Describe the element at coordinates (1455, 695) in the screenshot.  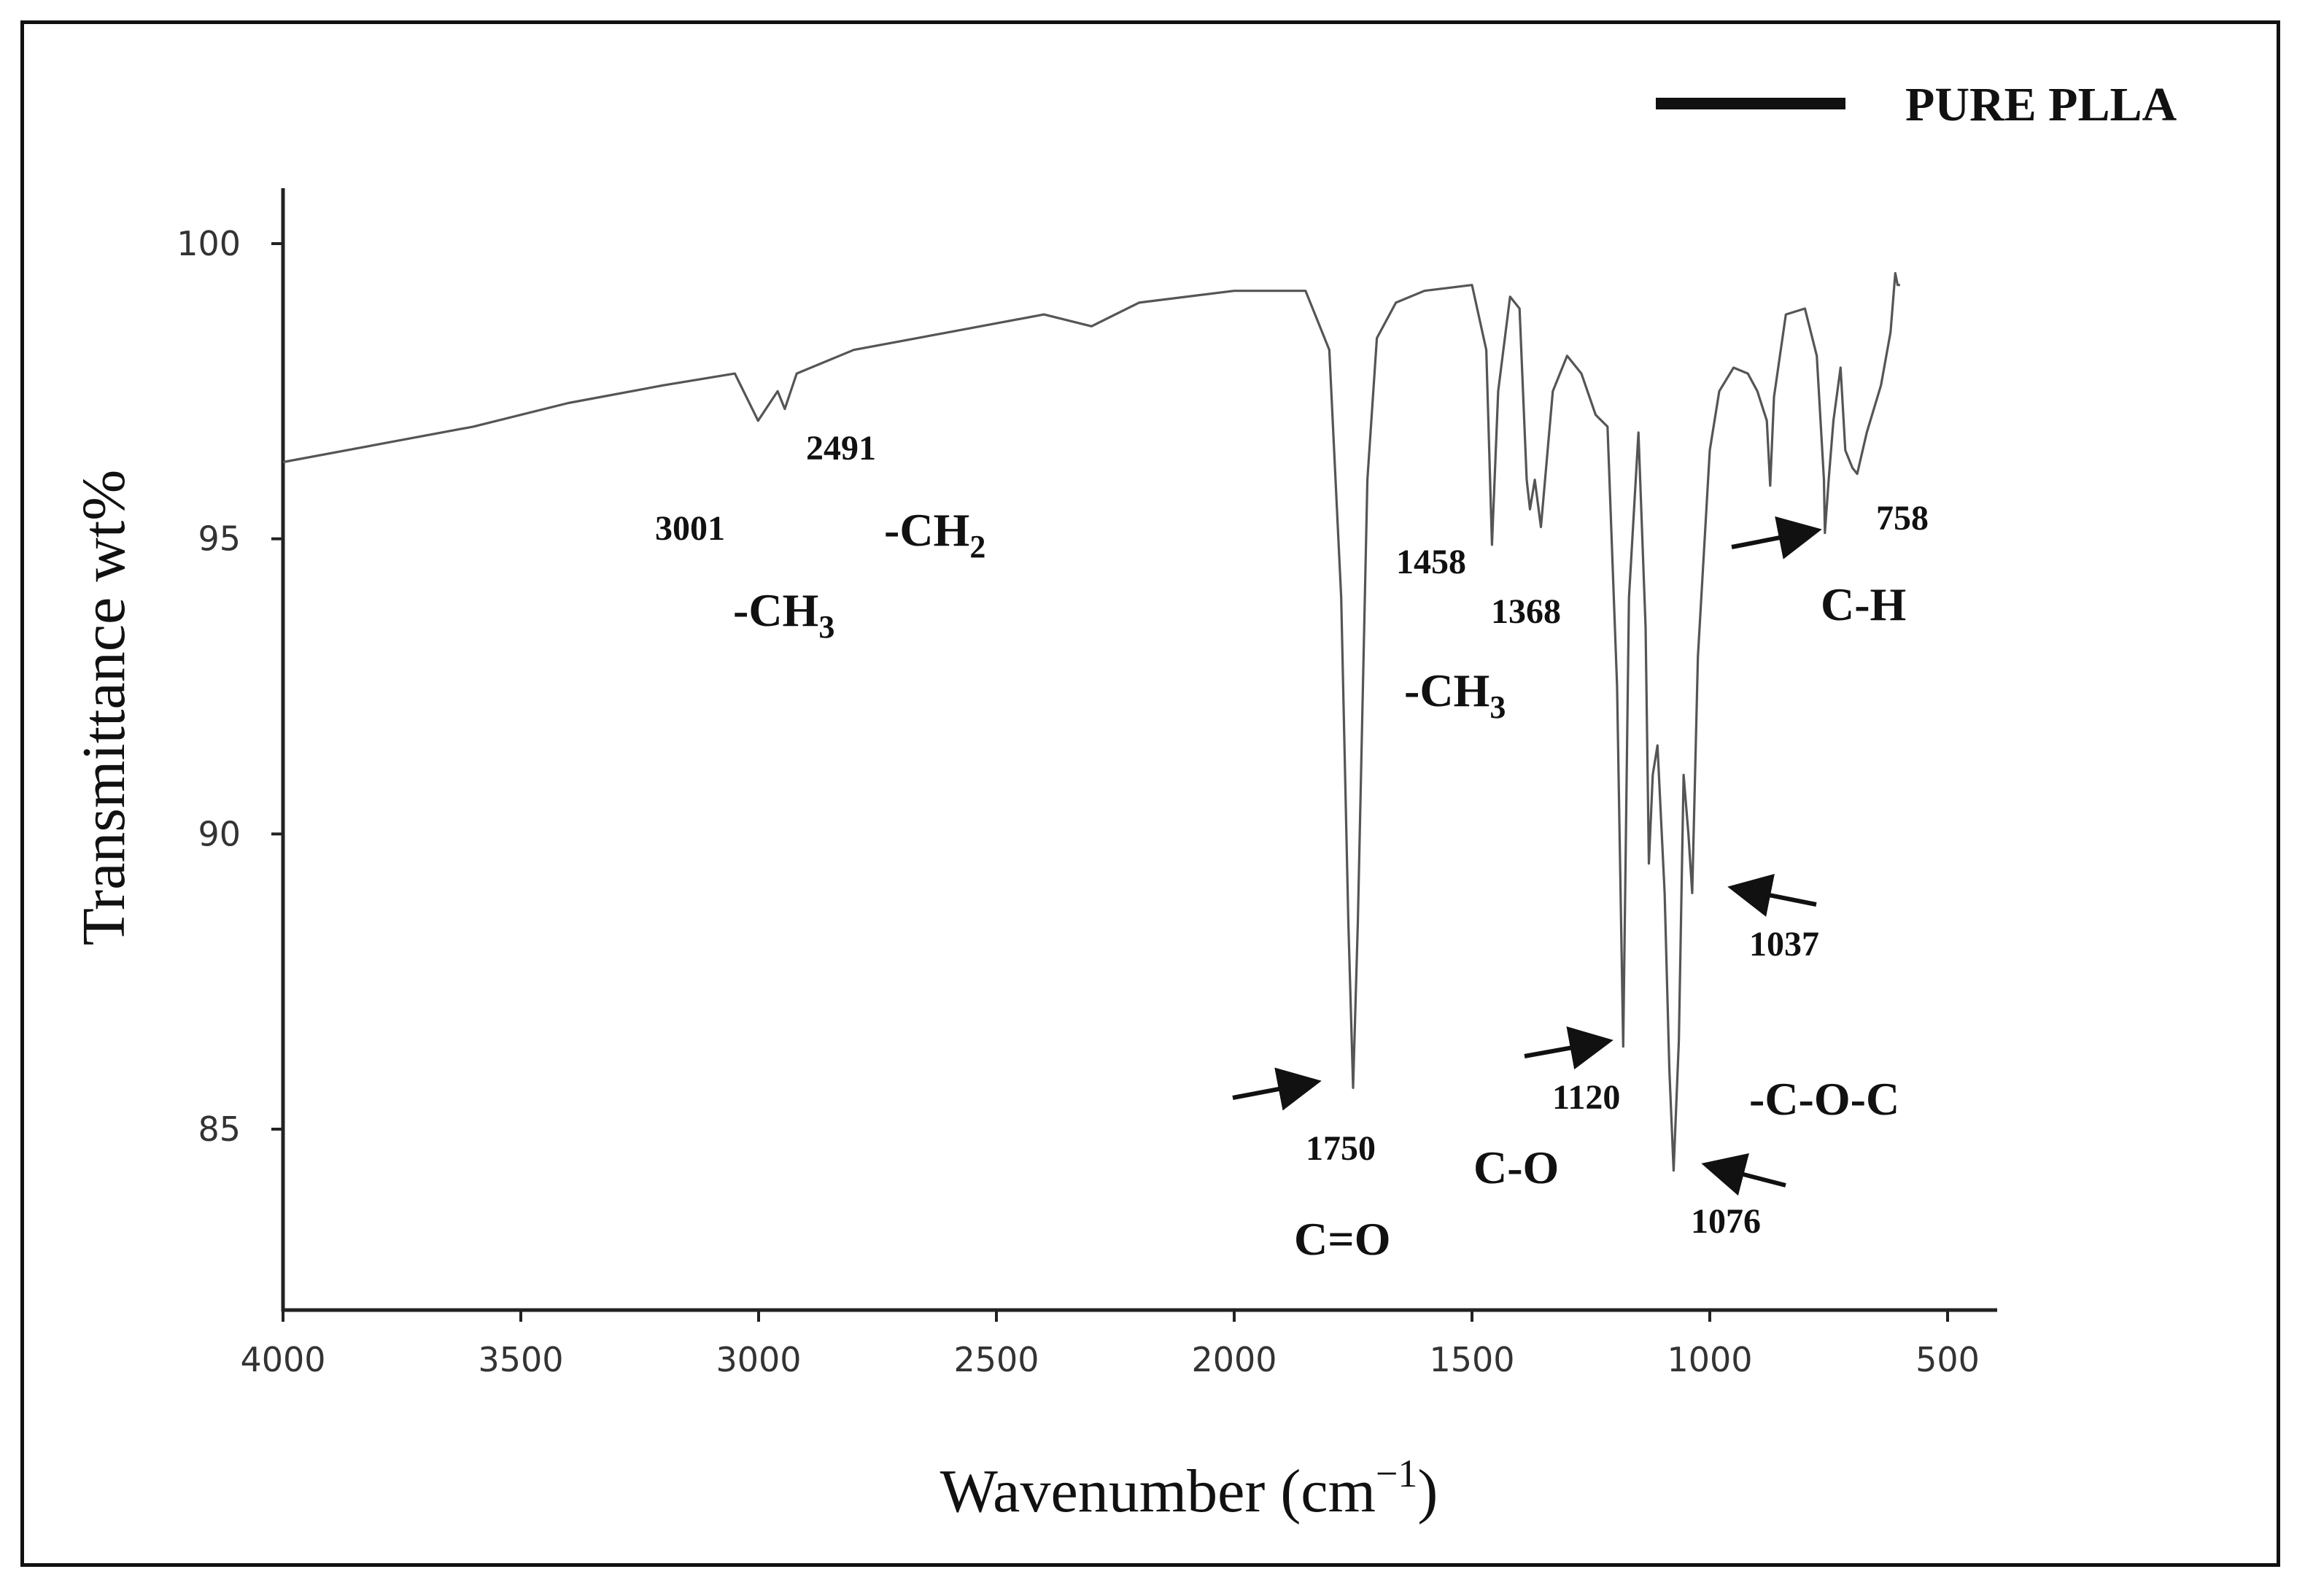
I see `annotation-ch3-mid: -CH3` at that location.